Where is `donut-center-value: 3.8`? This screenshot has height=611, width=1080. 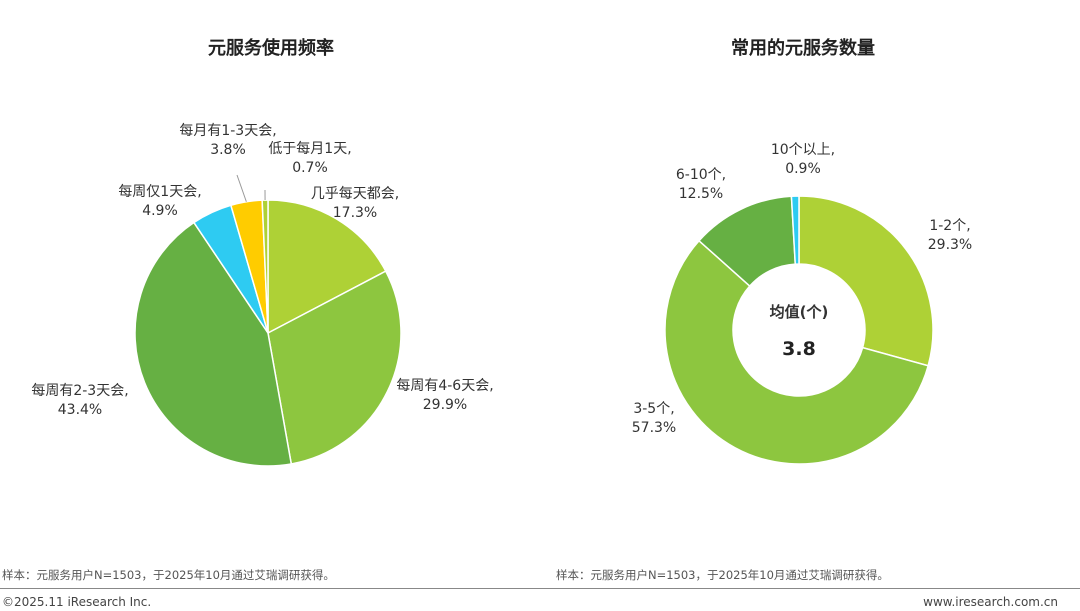
donut-center-value: 3.8 is located at coordinates (799, 349).